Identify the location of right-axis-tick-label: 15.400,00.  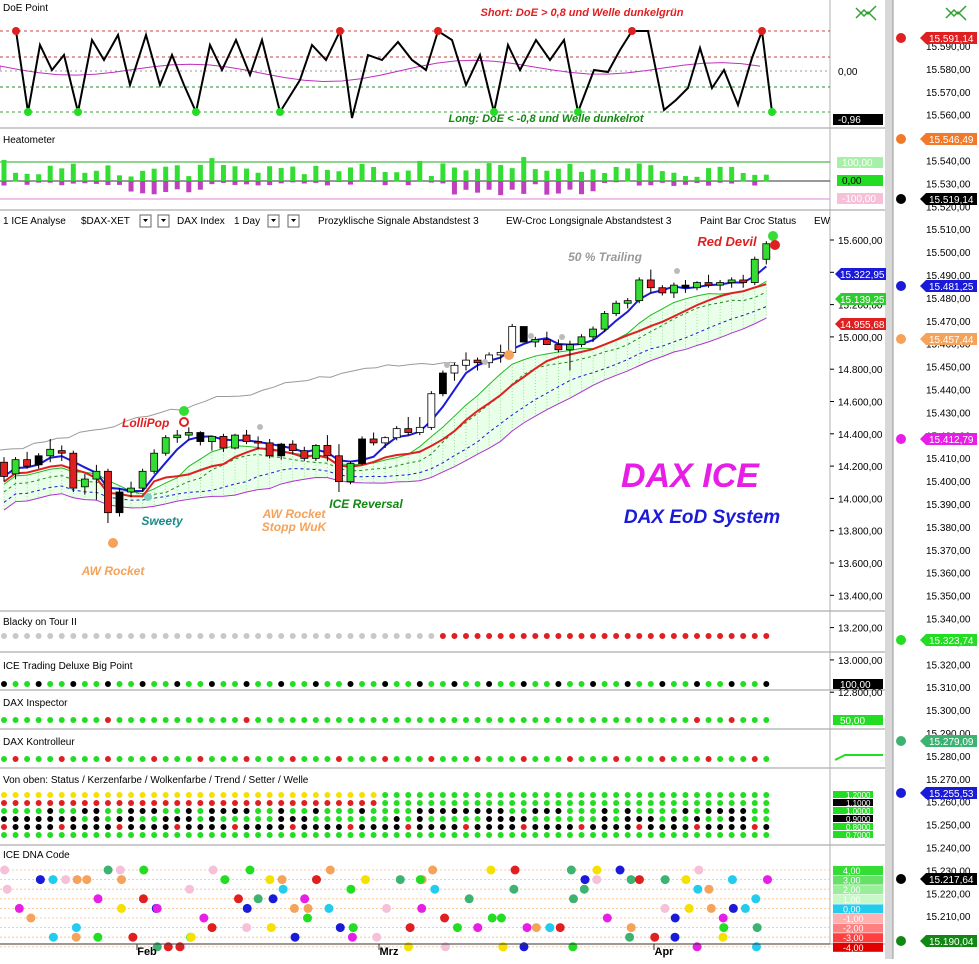
(948, 482).